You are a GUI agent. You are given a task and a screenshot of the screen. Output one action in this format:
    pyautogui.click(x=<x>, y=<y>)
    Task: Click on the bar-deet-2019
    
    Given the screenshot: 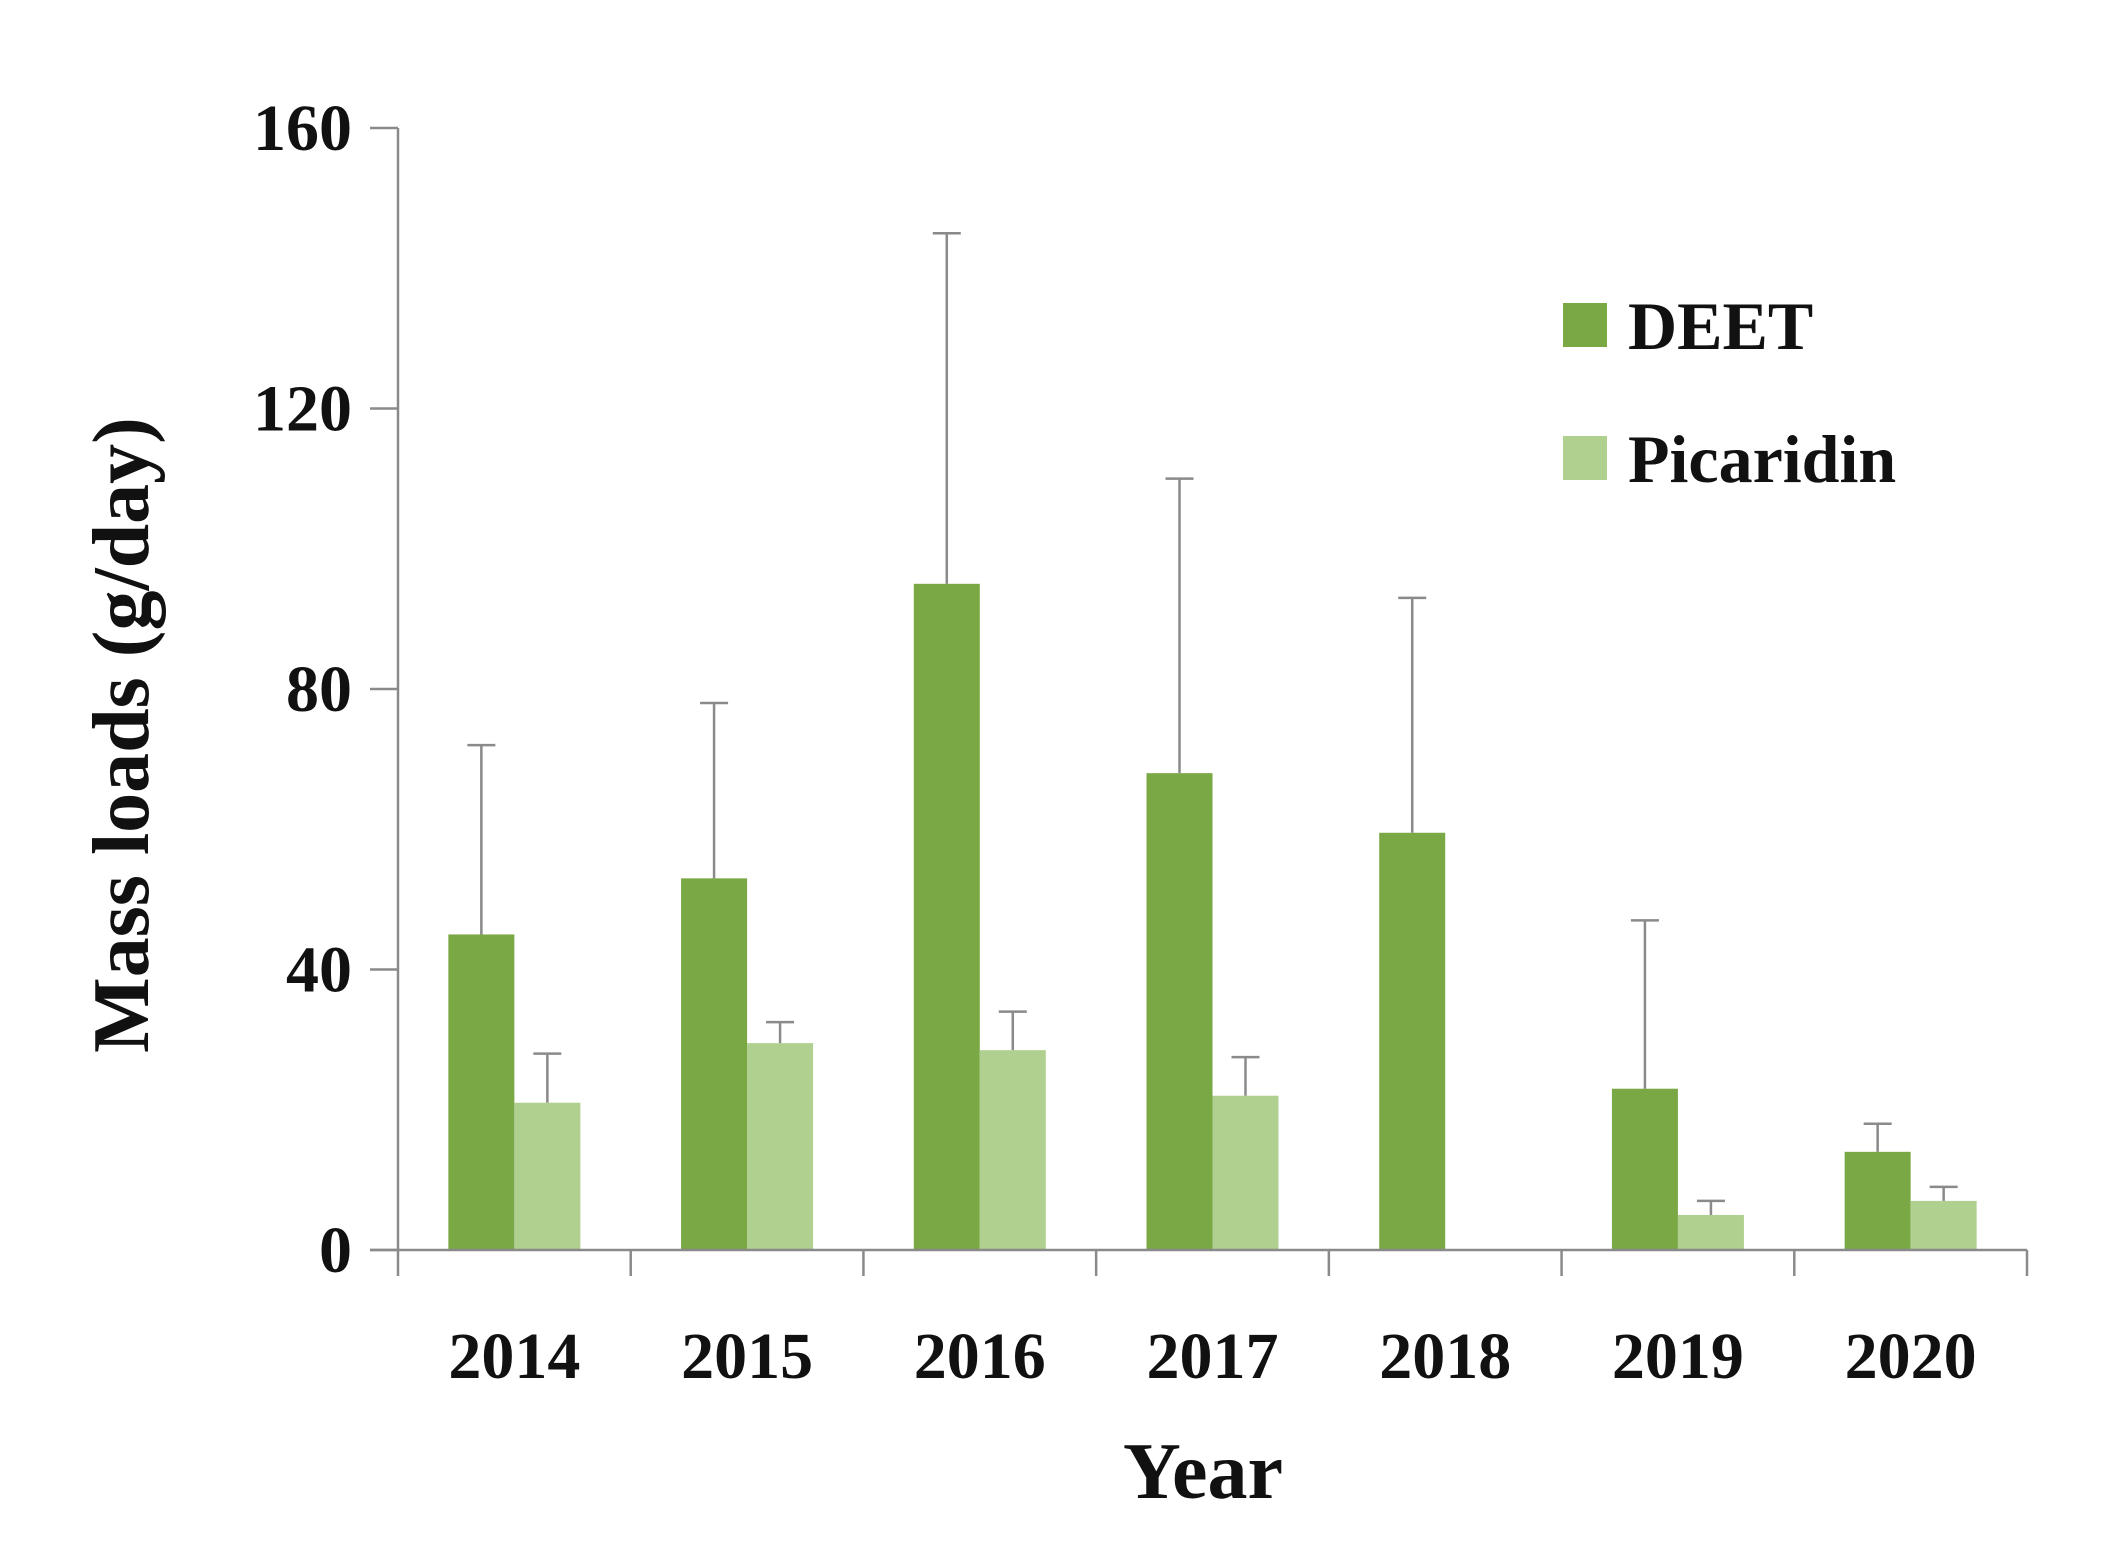 What is the action you would take?
    pyautogui.click(x=1644, y=1169)
    